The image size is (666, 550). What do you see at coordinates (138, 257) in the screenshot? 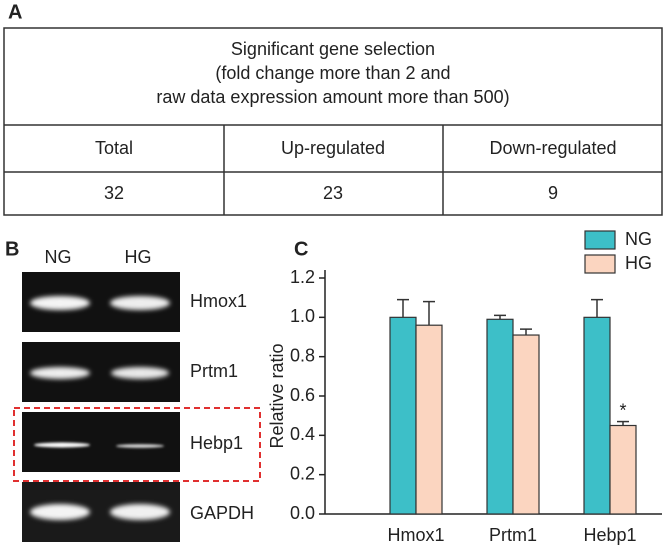
I see `lane-label: HG` at bounding box center [138, 257].